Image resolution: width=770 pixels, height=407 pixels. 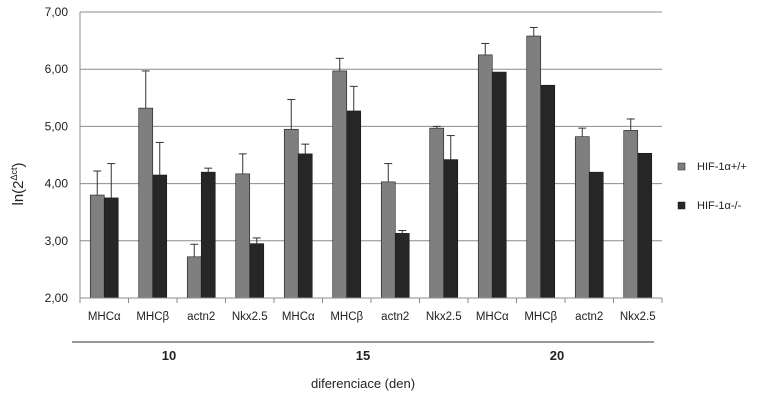 What do you see at coordinates (57, 126) in the screenshot?
I see `y-tick-label: 5,00` at bounding box center [57, 126].